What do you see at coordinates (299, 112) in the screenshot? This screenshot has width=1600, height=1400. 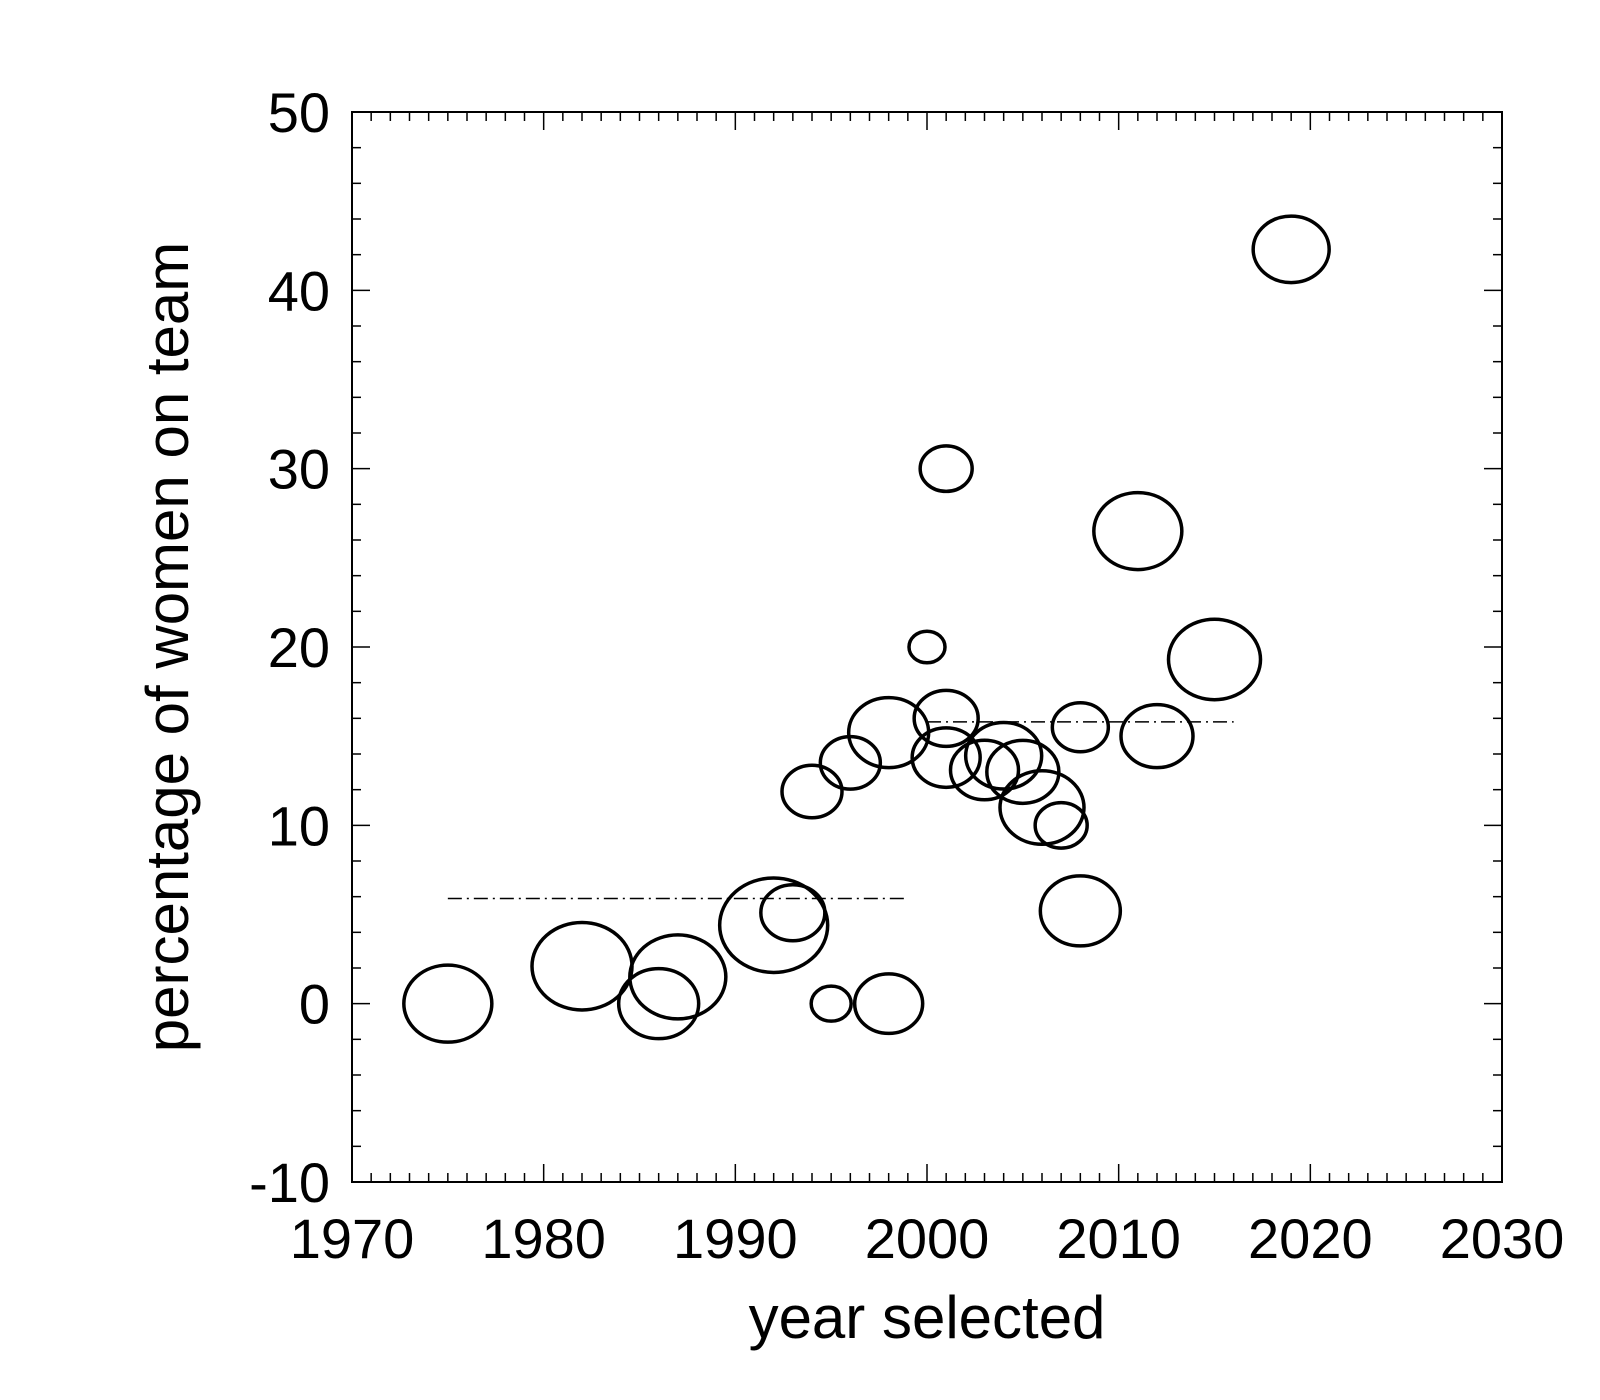 I see `y-tick-label: 50` at bounding box center [299, 112].